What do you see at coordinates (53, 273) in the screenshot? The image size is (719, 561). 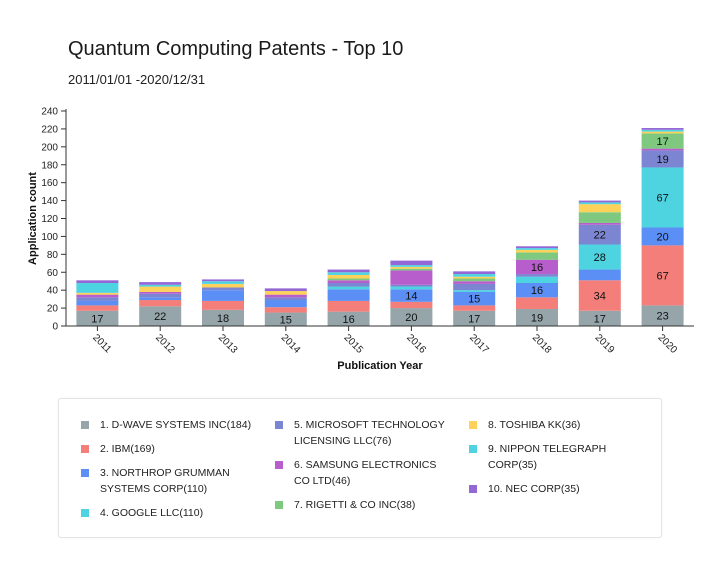 I see `y-tick-label: 60` at bounding box center [53, 273].